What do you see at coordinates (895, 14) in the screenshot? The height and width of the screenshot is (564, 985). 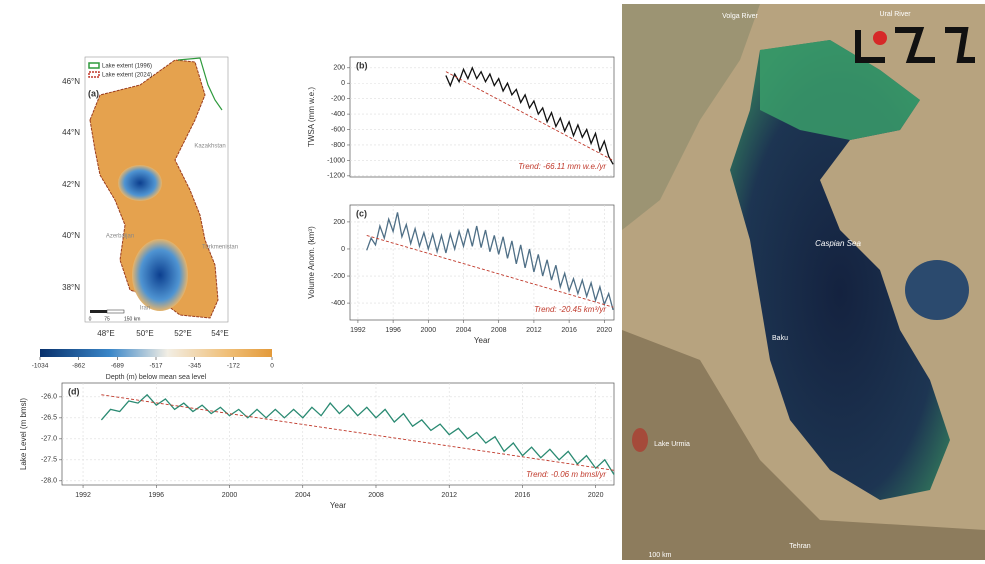 I see `photo-label: Ural River` at bounding box center [895, 14].